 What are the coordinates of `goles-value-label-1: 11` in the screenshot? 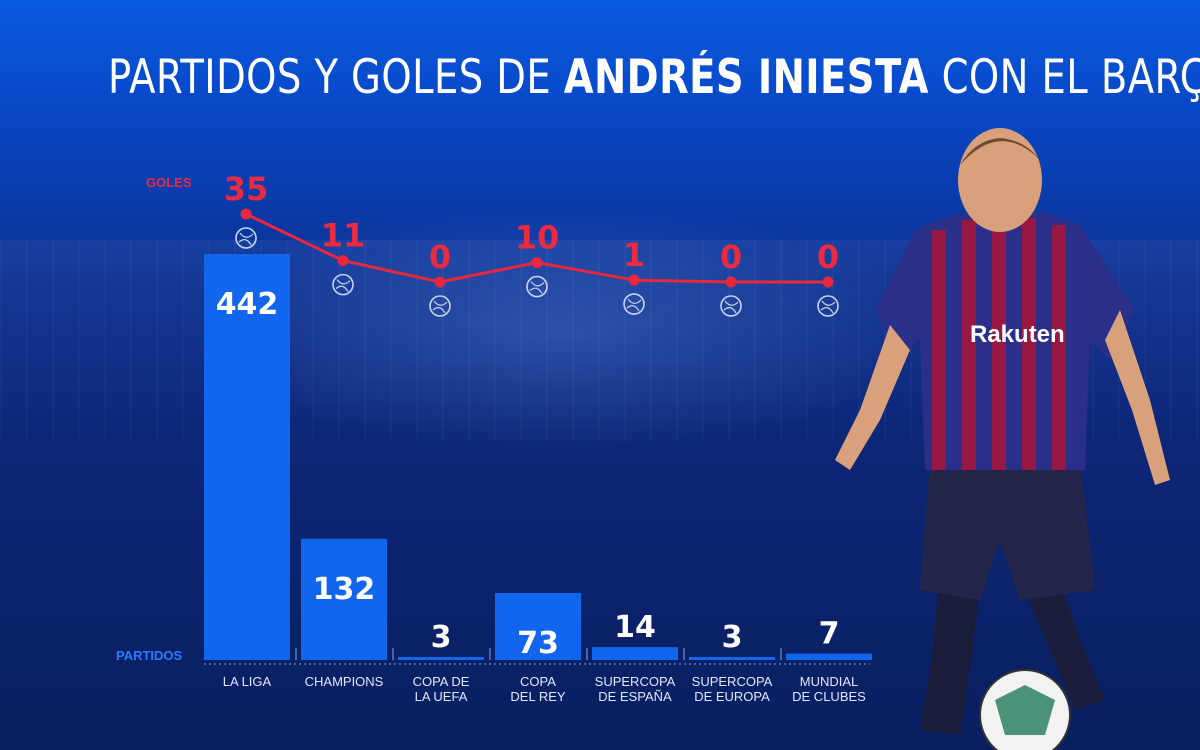 It's located at (343, 236).